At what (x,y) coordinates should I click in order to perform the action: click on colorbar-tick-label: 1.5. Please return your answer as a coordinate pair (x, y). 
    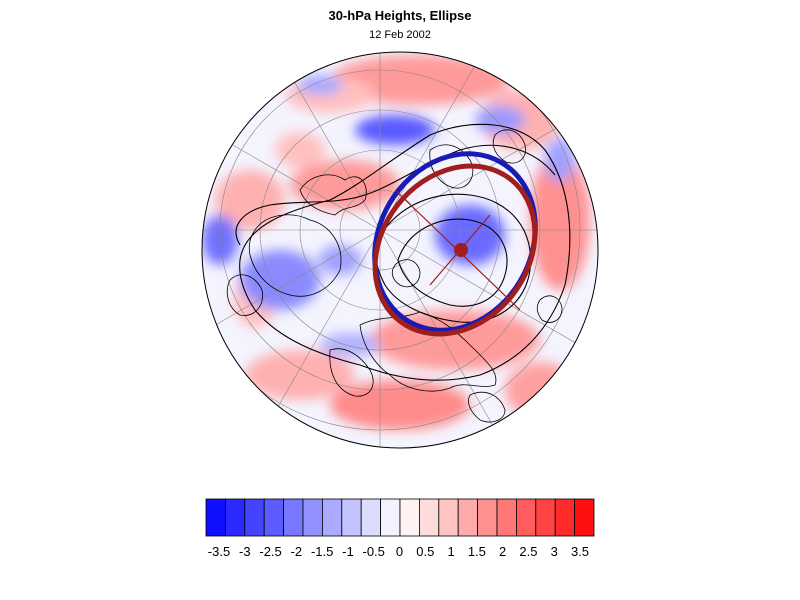
    Looking at the image, I should click on (477, 551).